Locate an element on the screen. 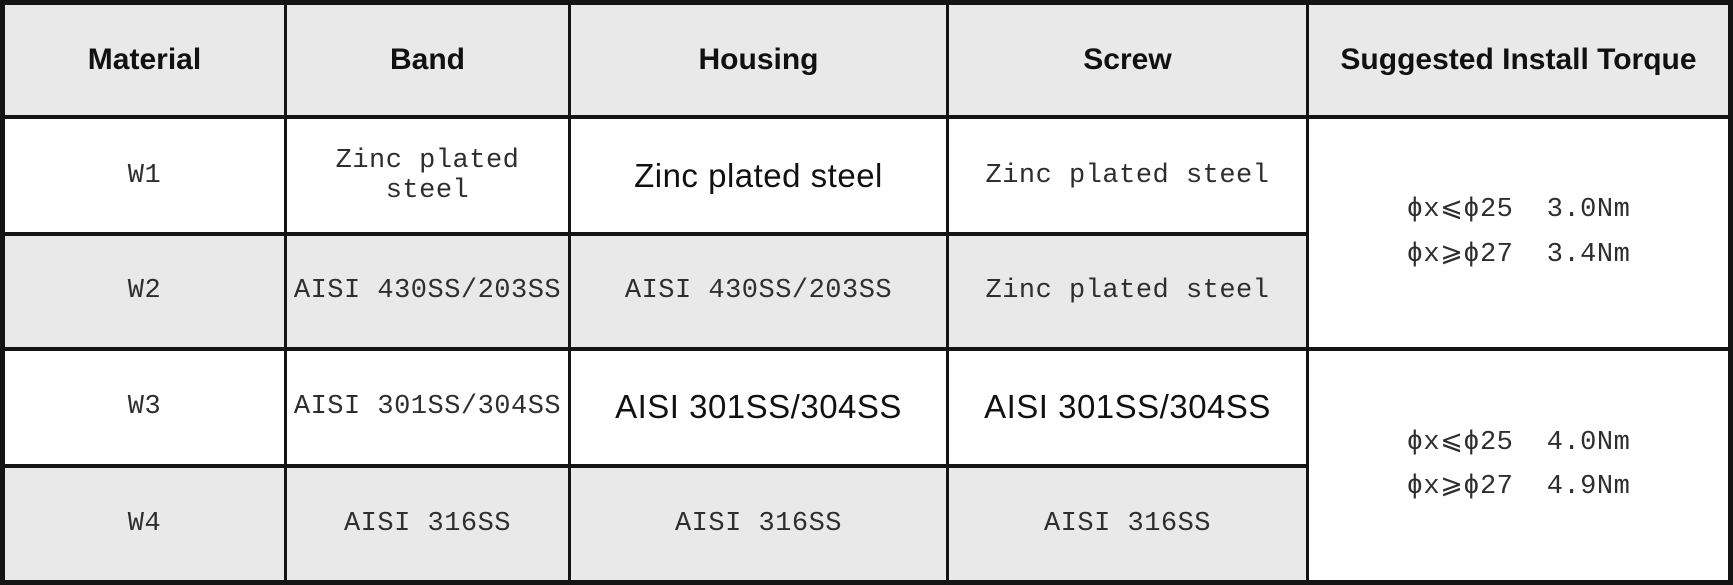  torque-line-1: ϕx⩽ϕ25 3.0Nm is located at coordinates (1518, 210).